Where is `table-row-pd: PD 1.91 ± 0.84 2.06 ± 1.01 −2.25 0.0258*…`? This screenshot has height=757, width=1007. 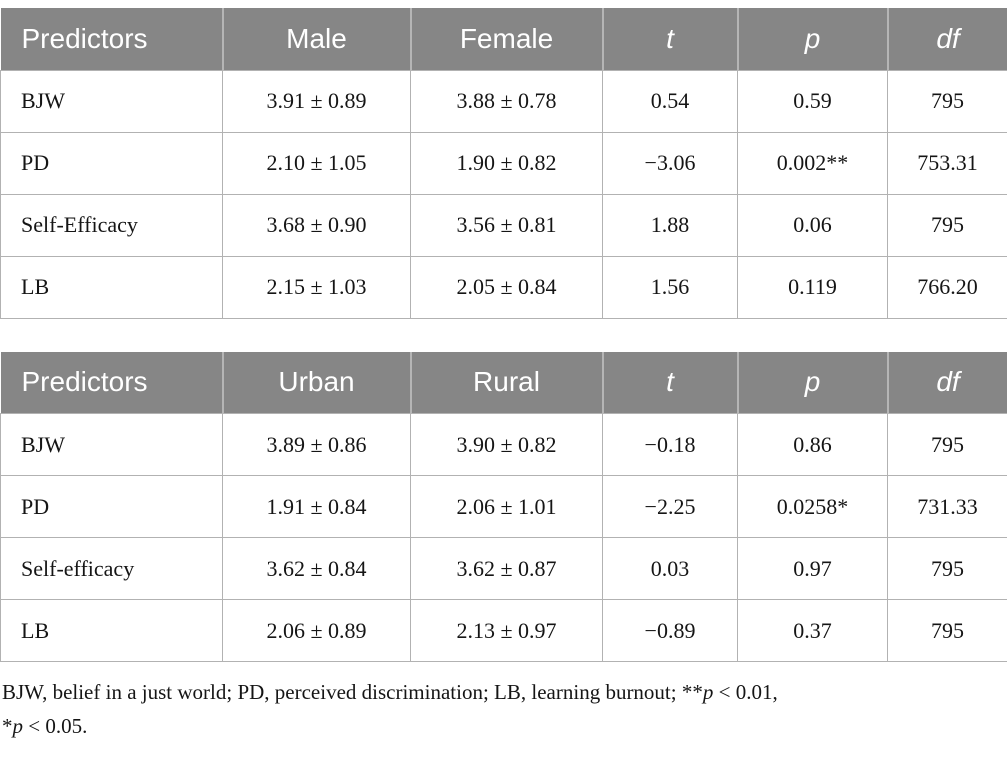
table-row-pd: PD 1.91 ± 0.84 2.06 ± 1.01 −2.25 0.0258*… is located at coordinates (503, 506).